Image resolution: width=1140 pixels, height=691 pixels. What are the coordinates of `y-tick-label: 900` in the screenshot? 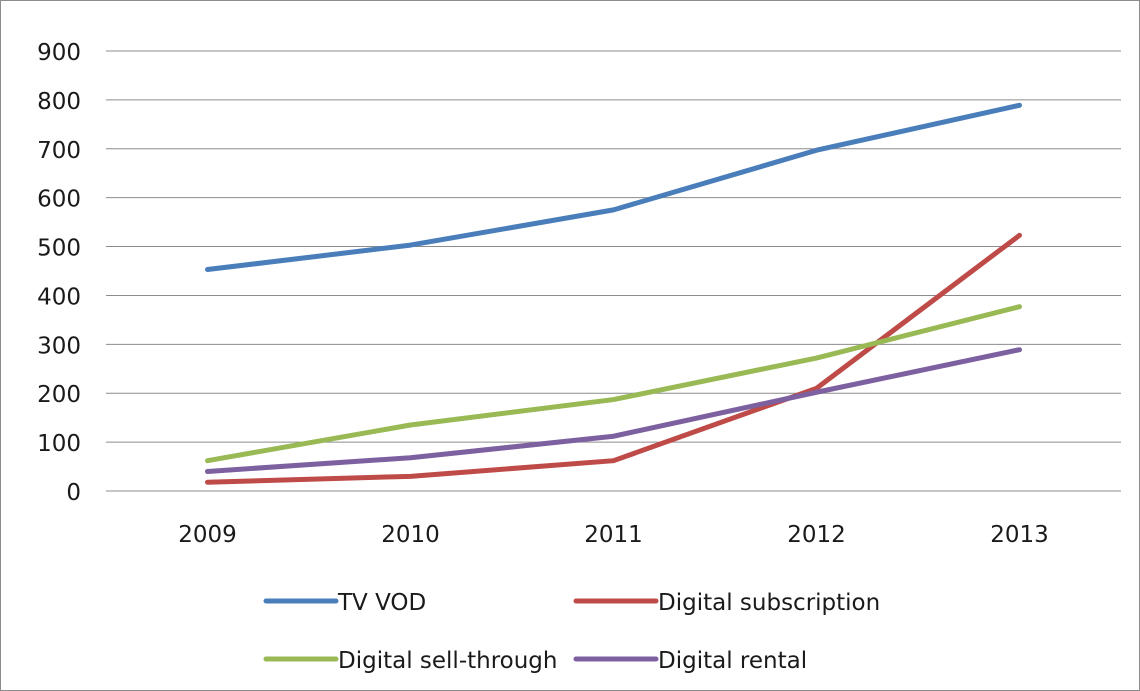 It's located at (59, 53).